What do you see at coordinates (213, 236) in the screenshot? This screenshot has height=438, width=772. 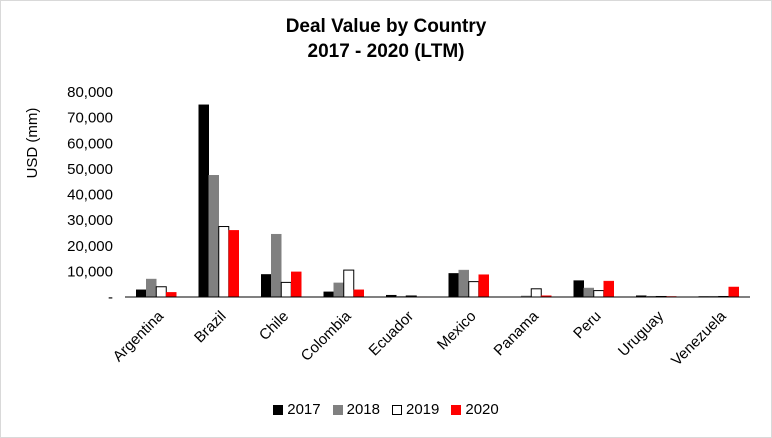 I see `bar-brazil-2018` at bounding box center [213, 236].